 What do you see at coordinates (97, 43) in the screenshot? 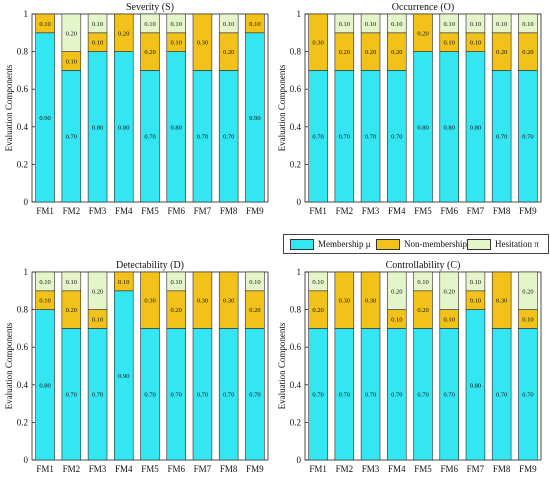
I see `label-nonmembership-fm3: 0.10` at bounding box center [97, 43].